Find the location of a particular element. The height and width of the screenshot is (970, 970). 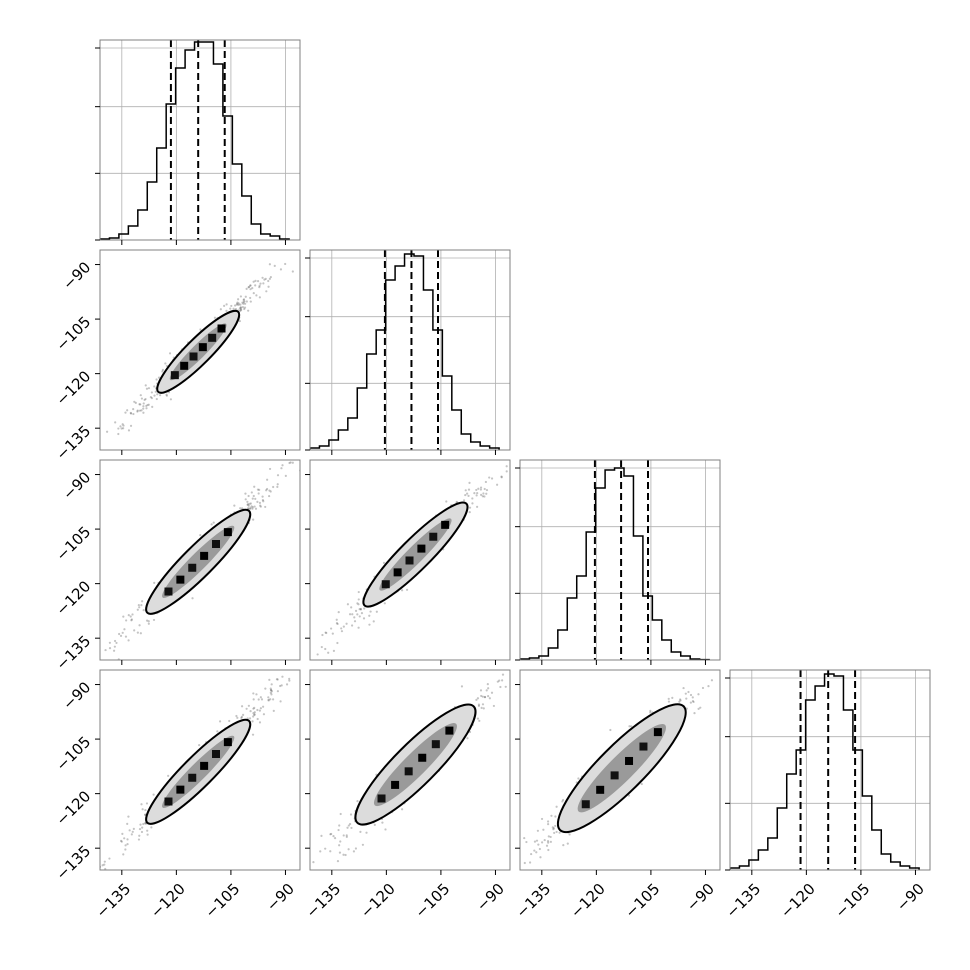

x-tick-label: −120 is located at coordinates (798, 901).